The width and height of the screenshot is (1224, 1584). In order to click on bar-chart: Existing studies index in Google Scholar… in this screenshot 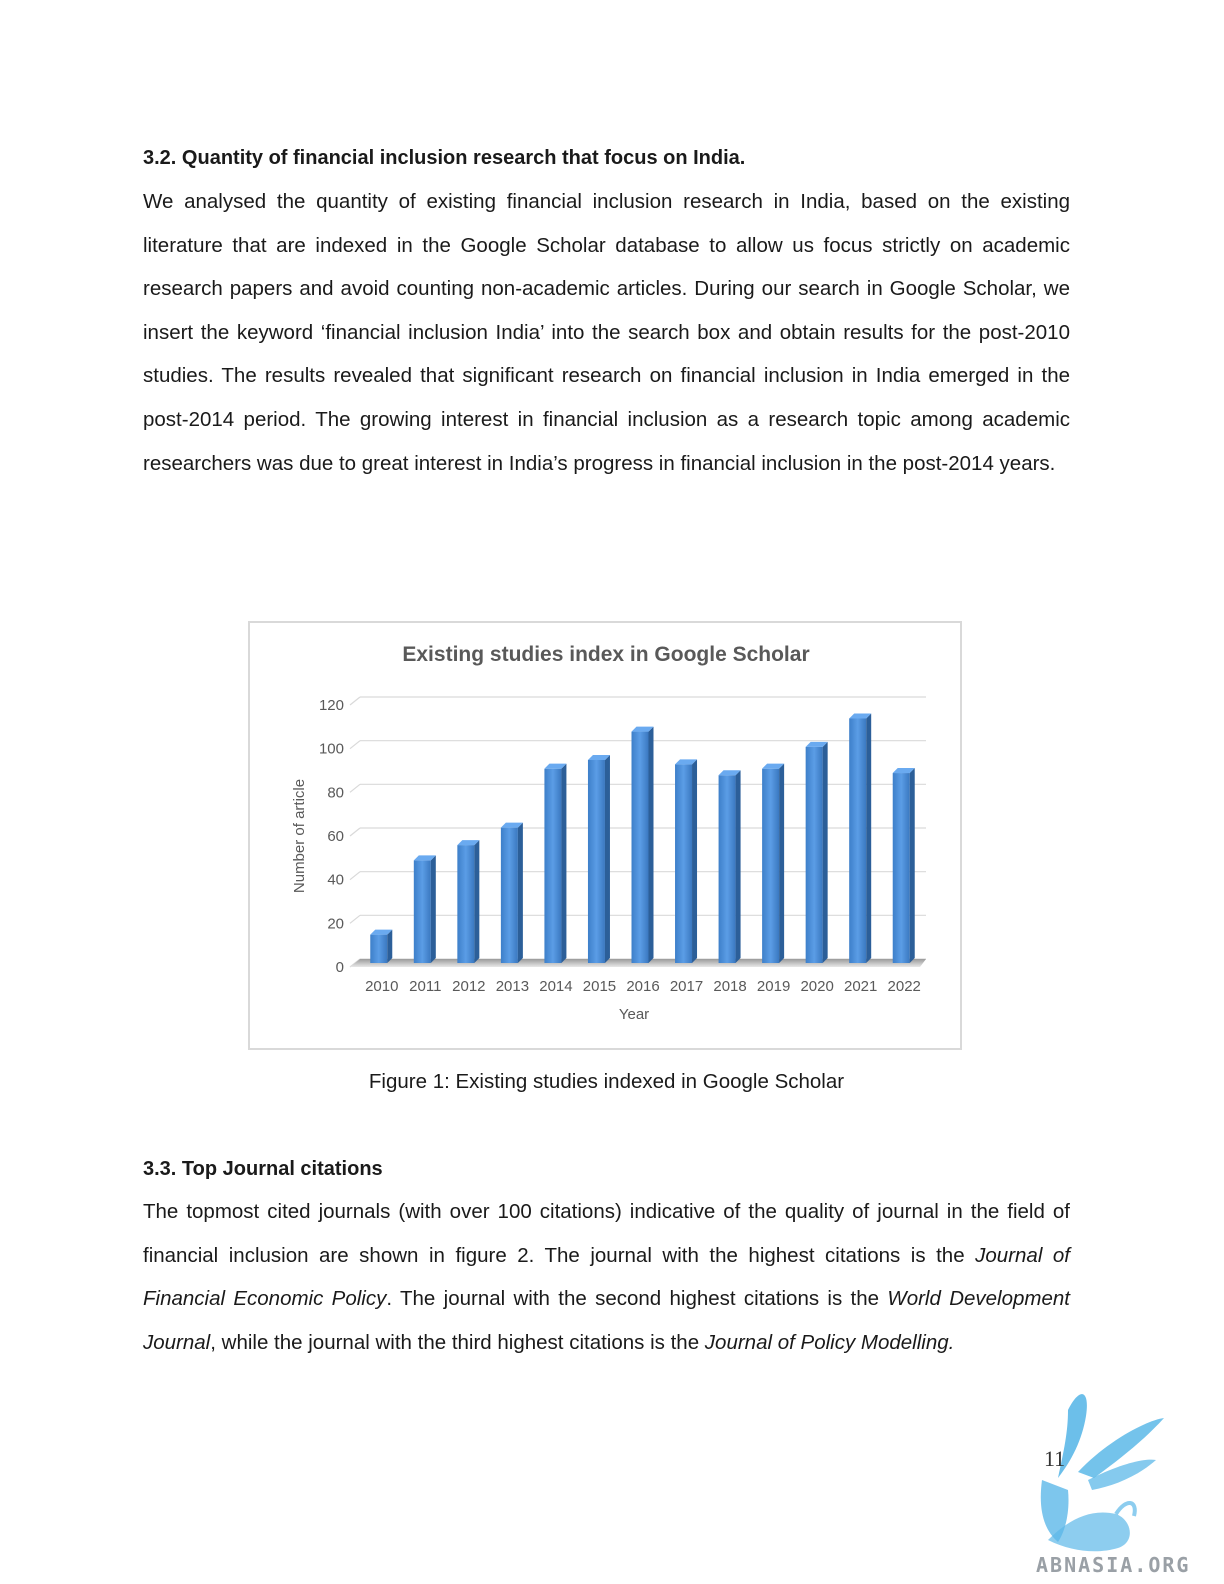, I will do `click(608, 833)`.